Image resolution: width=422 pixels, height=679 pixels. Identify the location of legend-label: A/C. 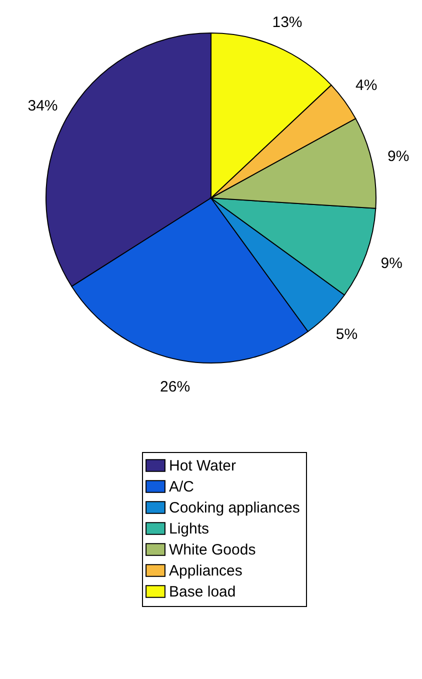
(181, 487).